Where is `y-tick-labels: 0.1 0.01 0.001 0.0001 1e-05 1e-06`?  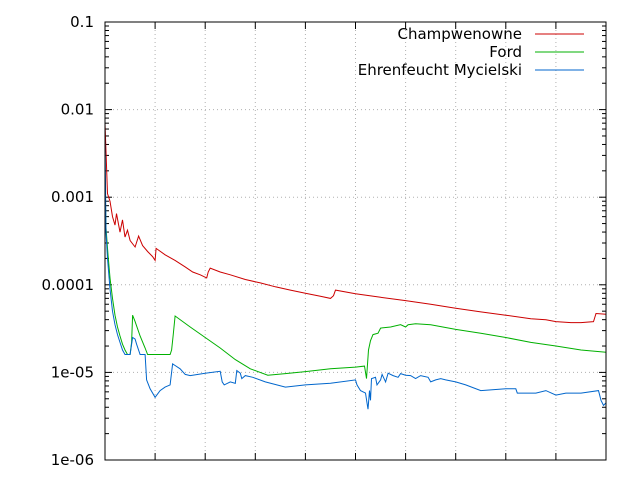 y-tick-labels: 0.1 0.01 0.001 0.0001 1e-05 1e-06 is located at coordinates (68, 241).